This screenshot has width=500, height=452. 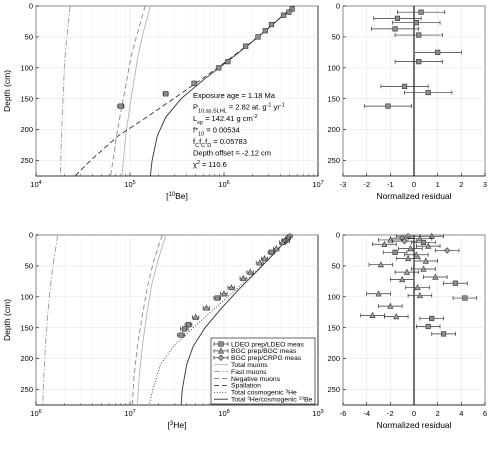 I want to click on be-res-ytick-label: 250, so click(x=333, y=160).